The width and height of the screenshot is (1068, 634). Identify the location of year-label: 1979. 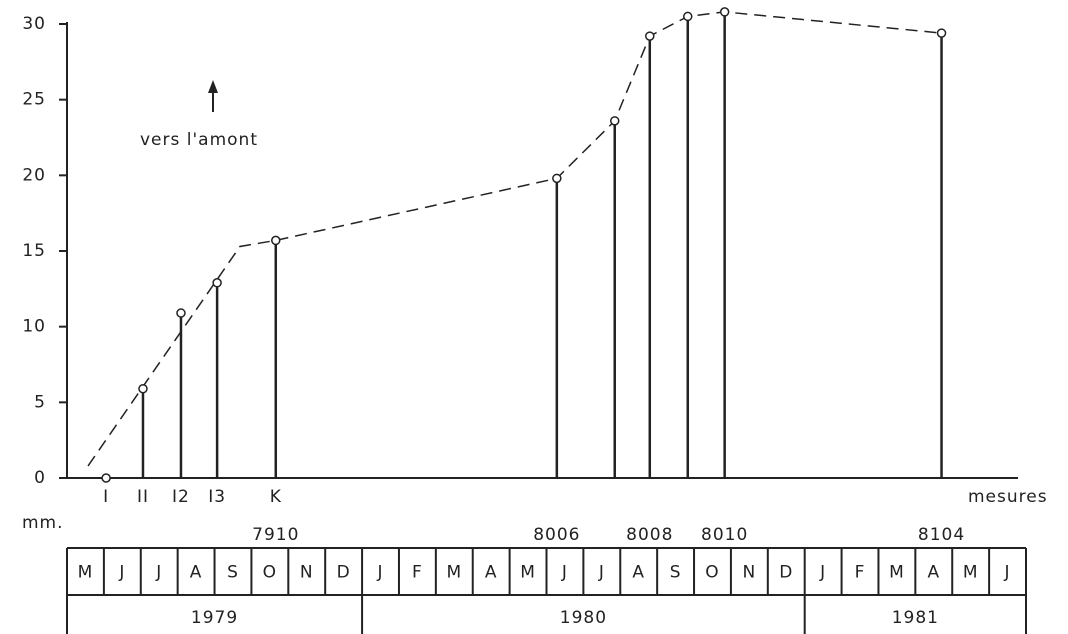
(214, 618).